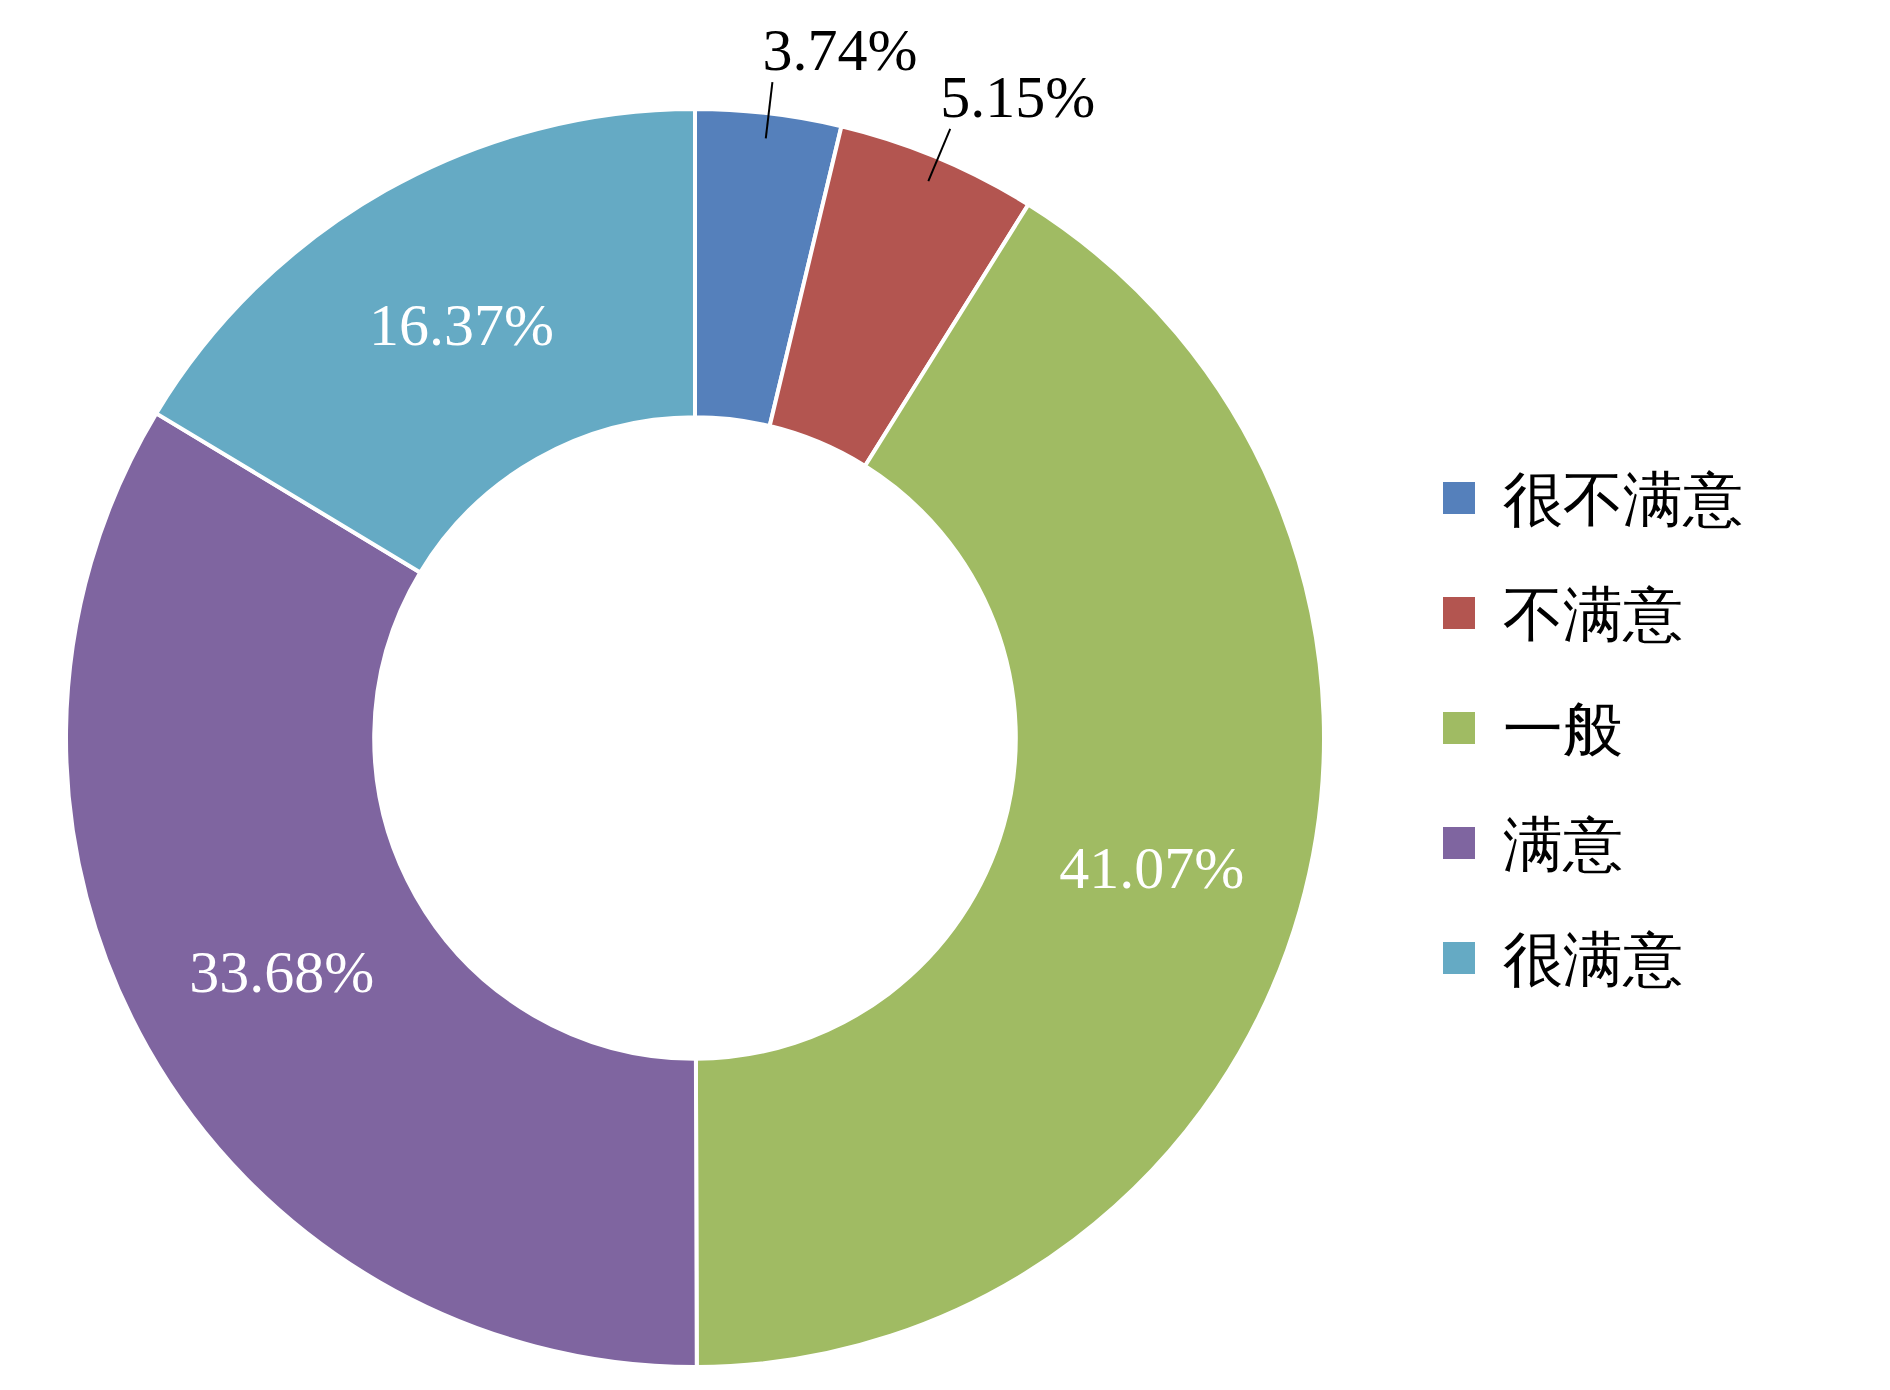  Describe the element at coordinates (1152, 868) in the screenshot. I see `data-label: 41.07%` at that location.